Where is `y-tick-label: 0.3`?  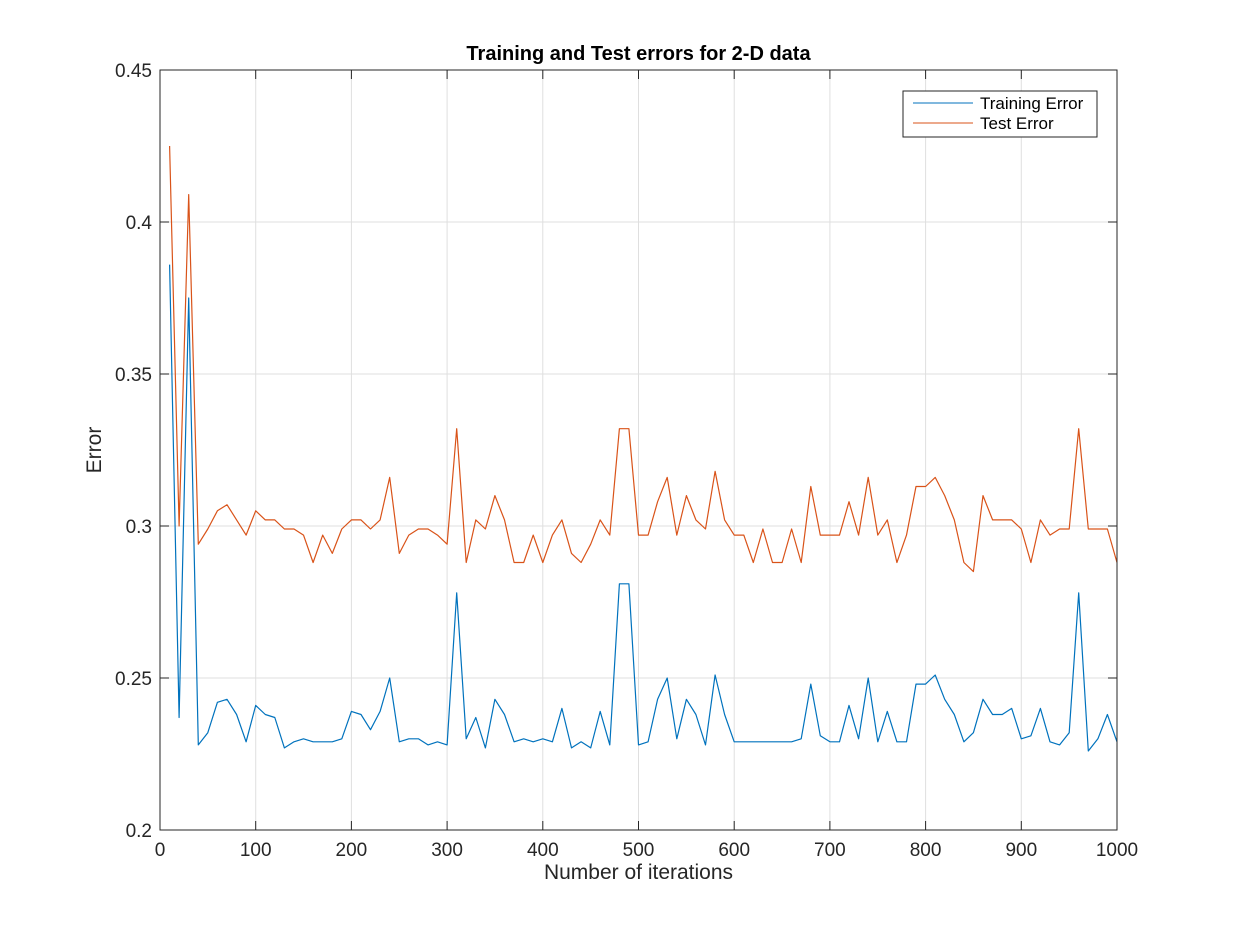 y-tick-label: 0.3 is located at coordinates (139, 527).